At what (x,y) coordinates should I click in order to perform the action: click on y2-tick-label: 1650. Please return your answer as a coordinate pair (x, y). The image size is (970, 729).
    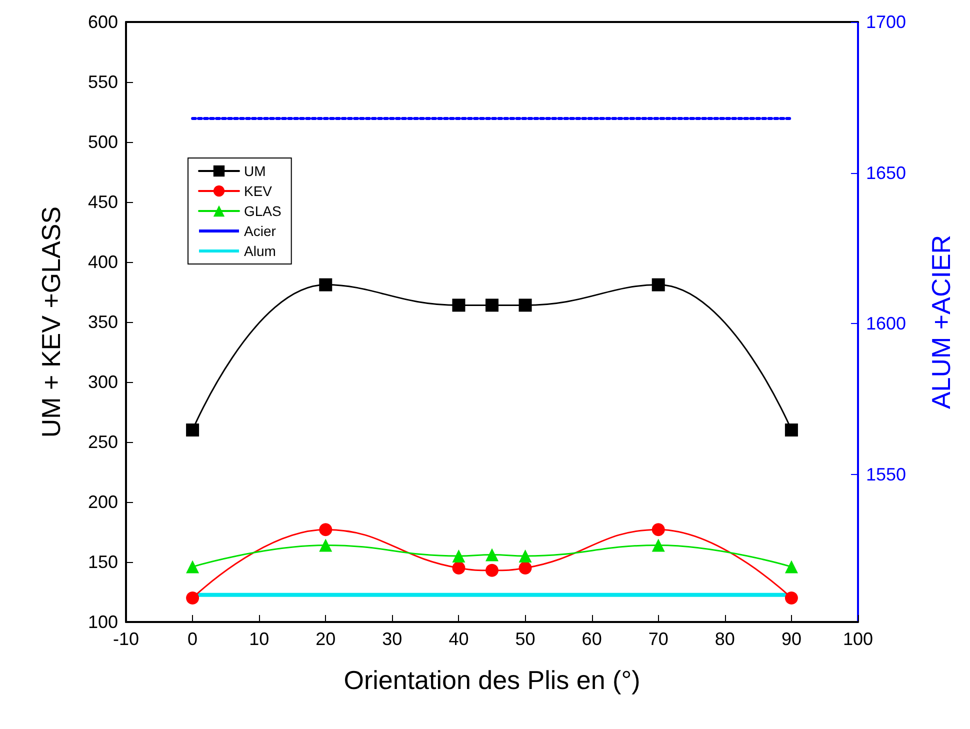
    Looking at the image, I should click on (886, 172).